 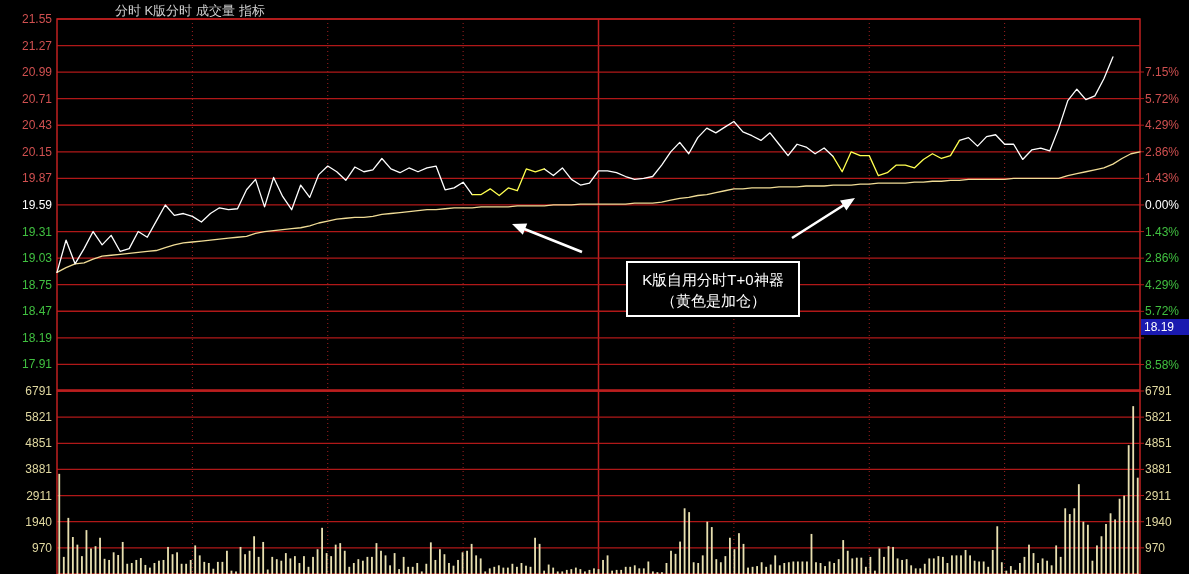 What do you see at coordinates (713, 300) in the screenshot?
I see `annotation: （黄色是加仓）` at bounding box center [713, 300].